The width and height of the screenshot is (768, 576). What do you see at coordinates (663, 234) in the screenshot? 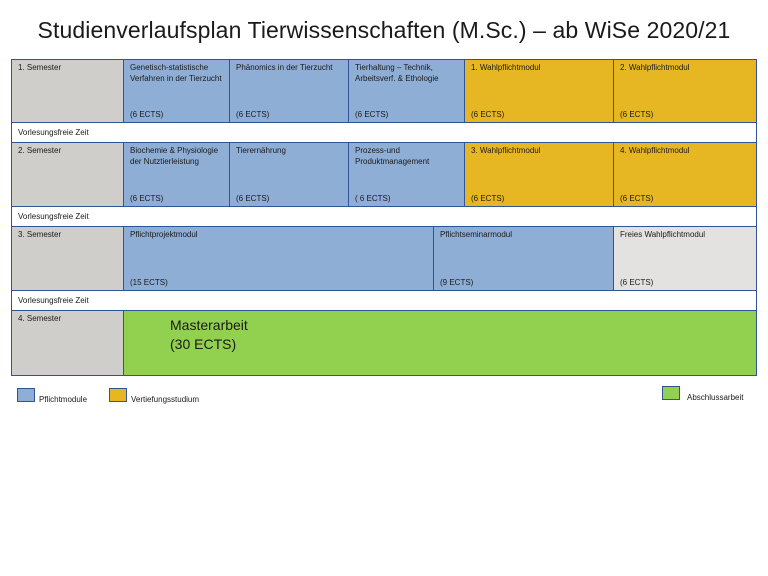
I see `module-name: Freies Wahlpflichtmodul` at bounding box center [663, 234].